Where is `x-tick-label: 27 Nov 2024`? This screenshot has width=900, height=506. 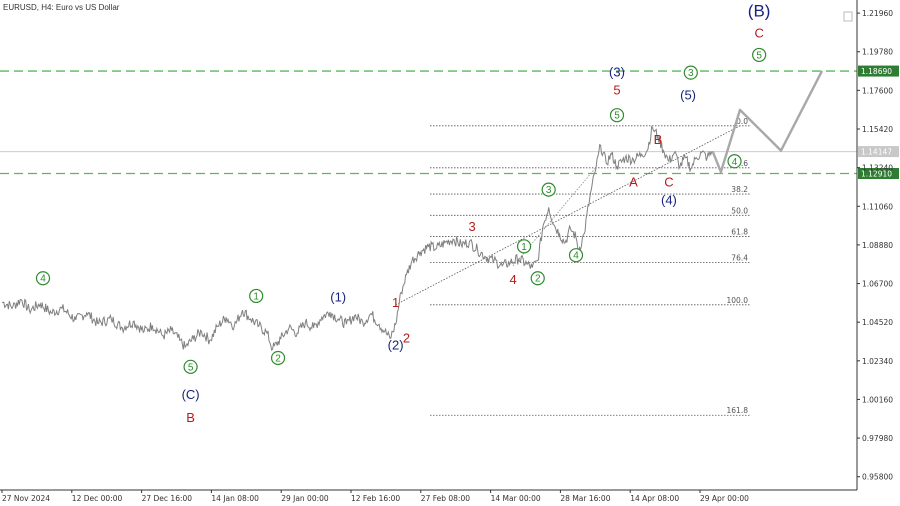
x-tick-label: 27 Nov 2024 is located at coordinates (26, 498).